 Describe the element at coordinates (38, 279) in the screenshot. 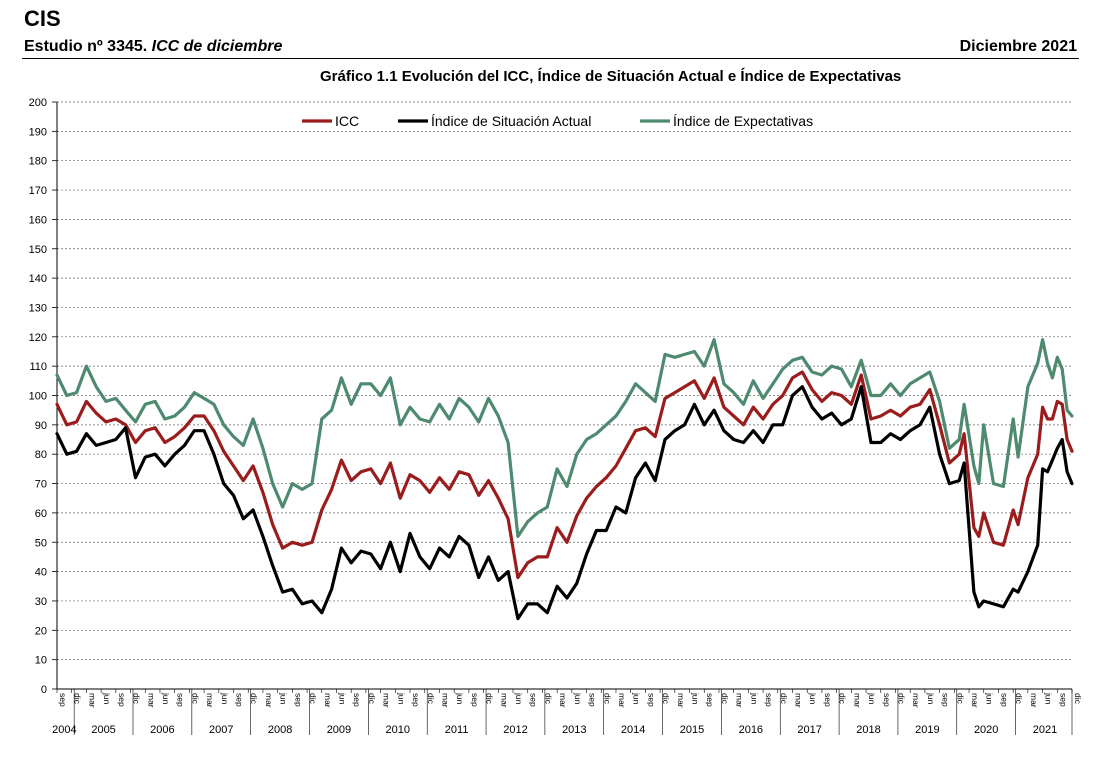

I see `y-tick-label: 140` at that location.